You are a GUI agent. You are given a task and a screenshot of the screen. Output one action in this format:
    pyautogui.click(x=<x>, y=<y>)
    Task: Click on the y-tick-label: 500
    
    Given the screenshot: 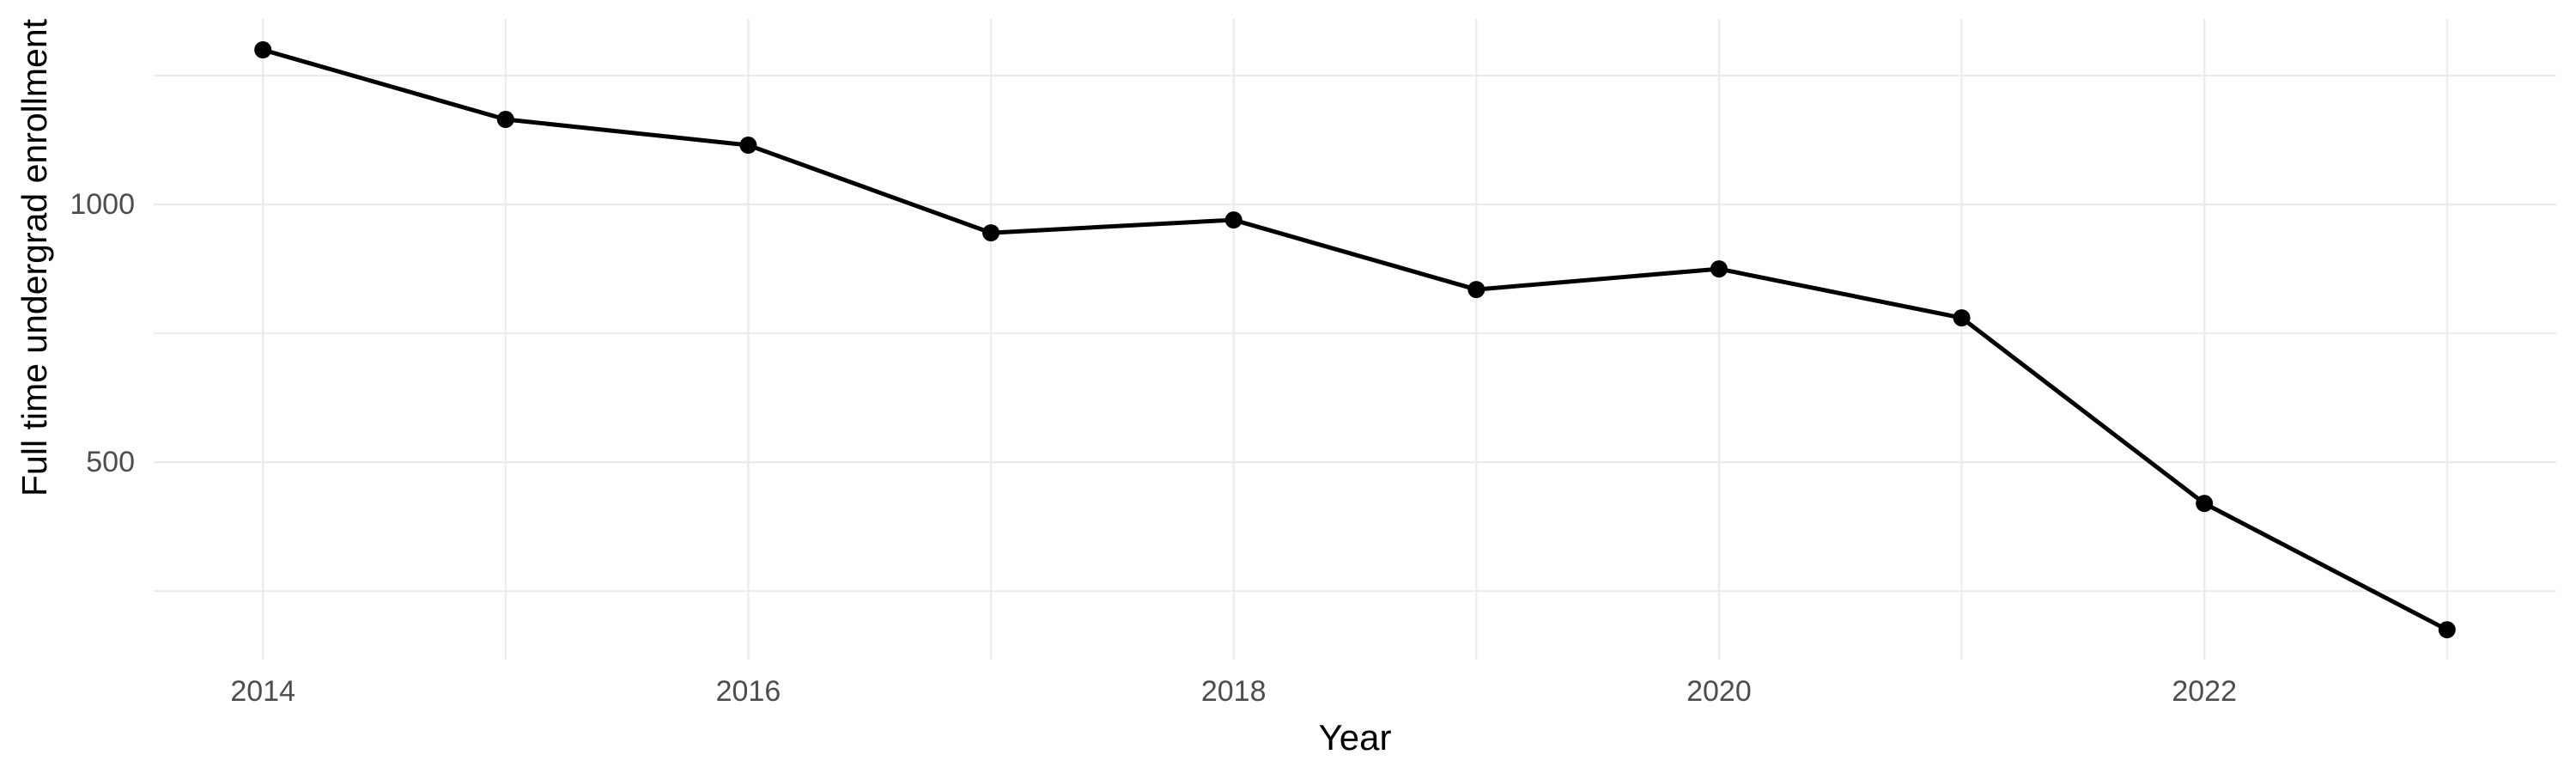 What is the action you would take?
    pyautogui.click(x=111, y=463)
    